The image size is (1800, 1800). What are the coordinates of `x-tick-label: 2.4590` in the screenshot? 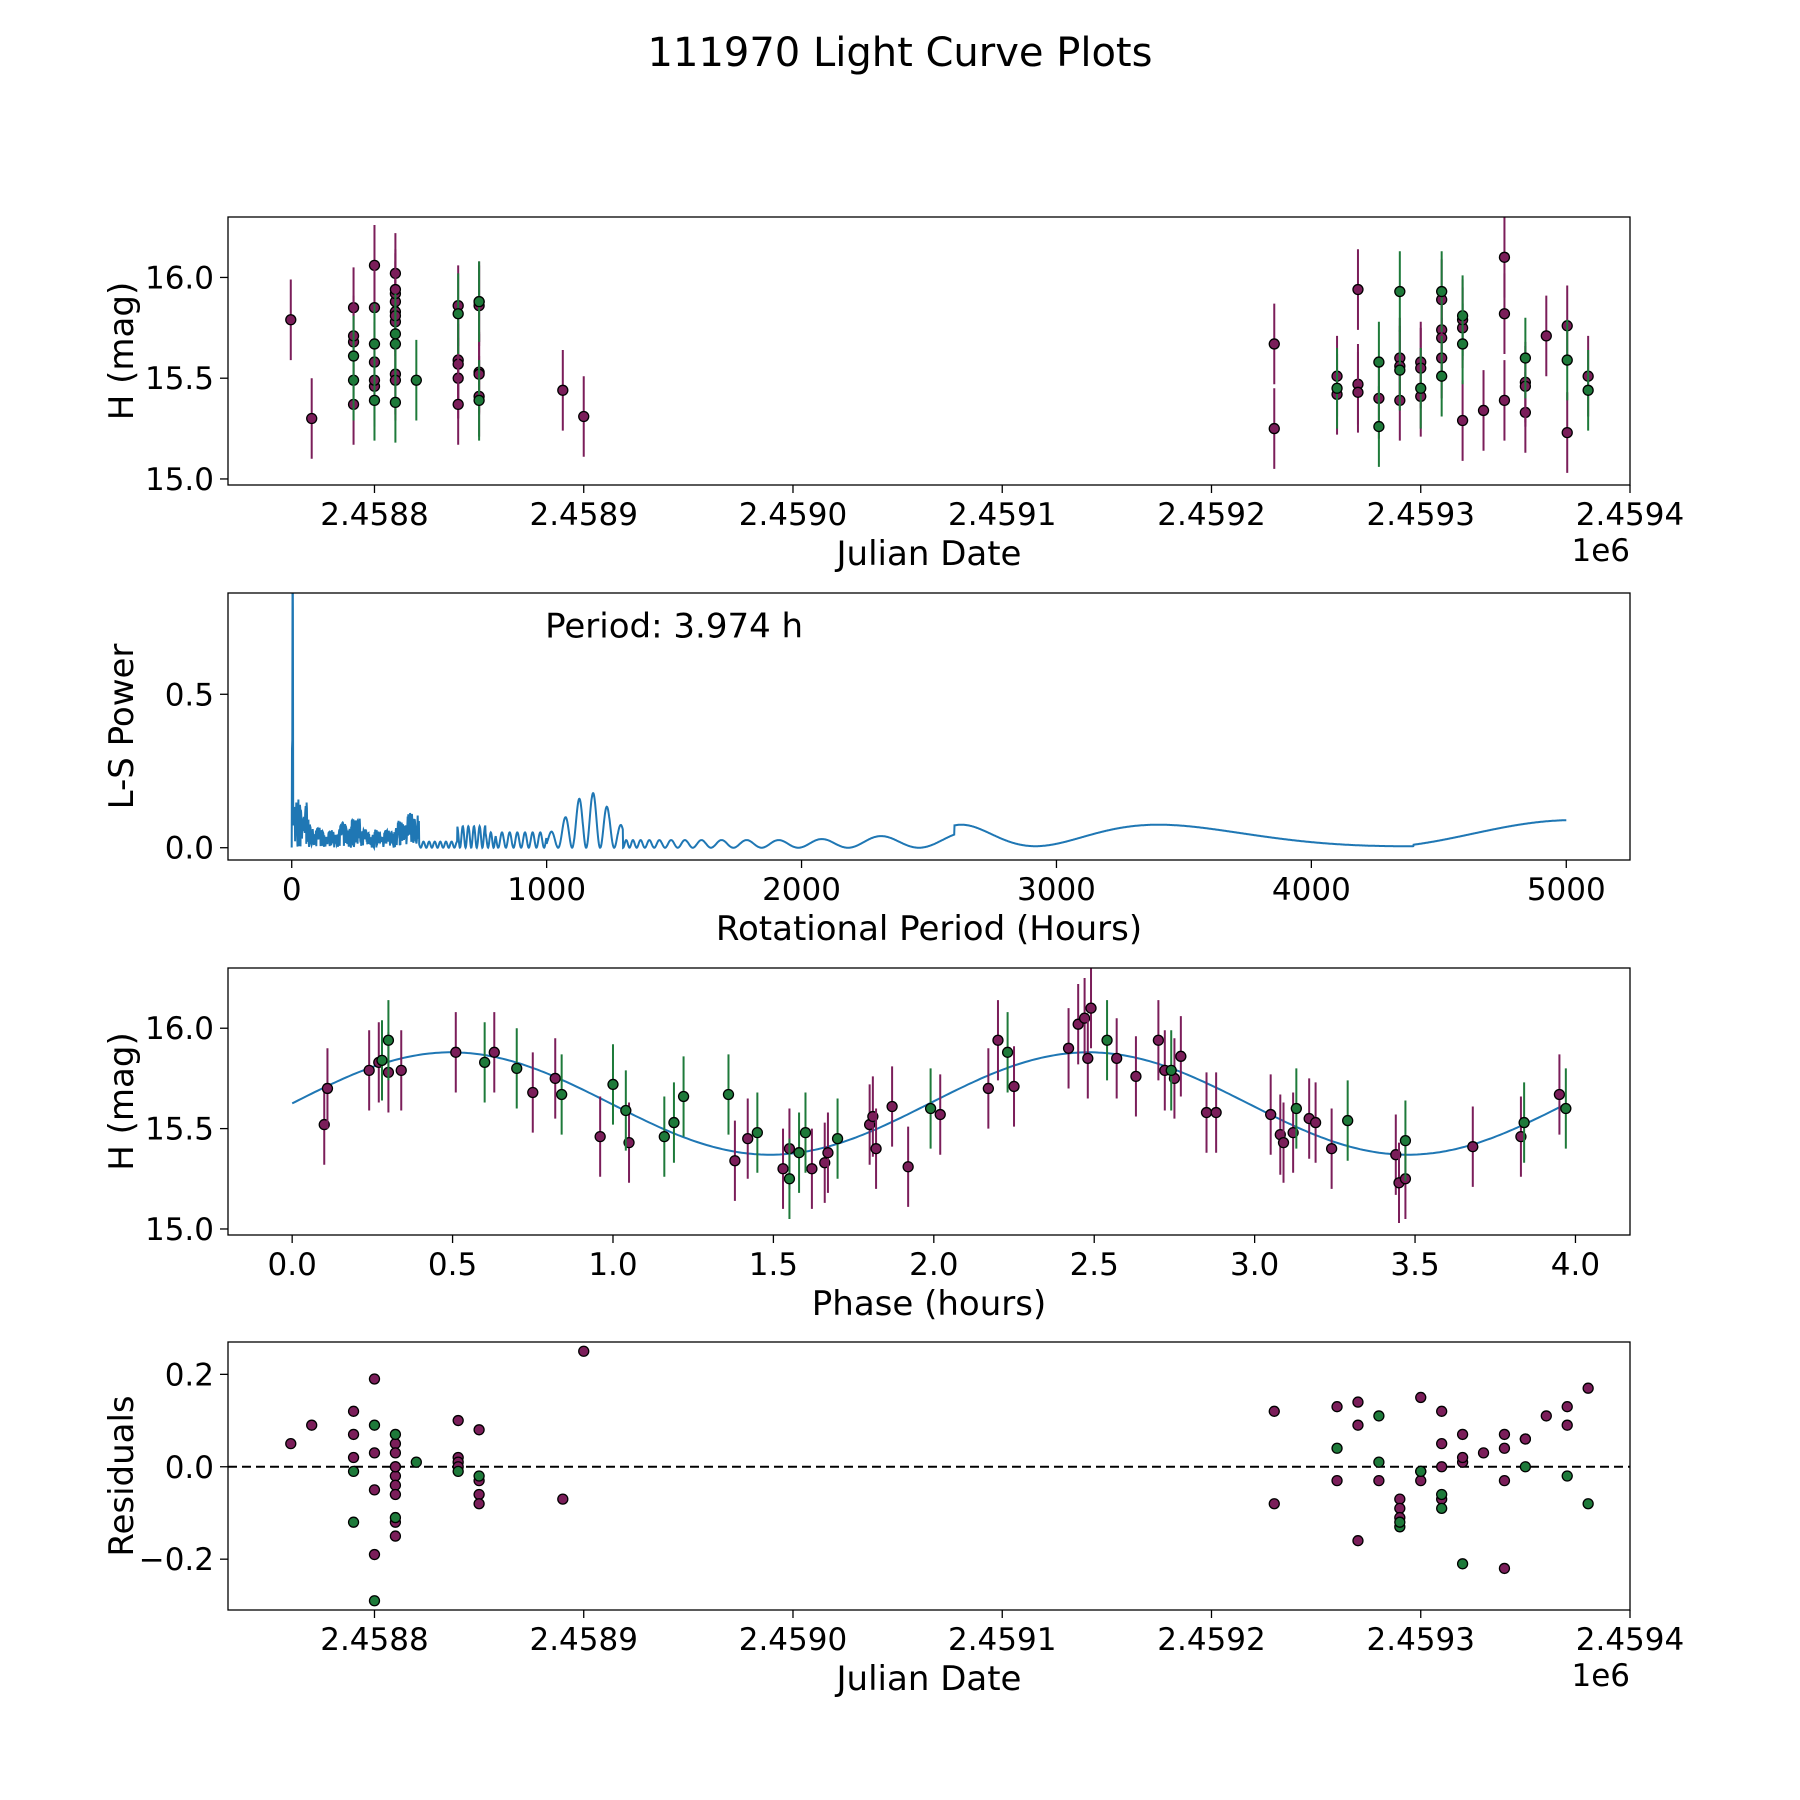 It's located at (793, 1640).